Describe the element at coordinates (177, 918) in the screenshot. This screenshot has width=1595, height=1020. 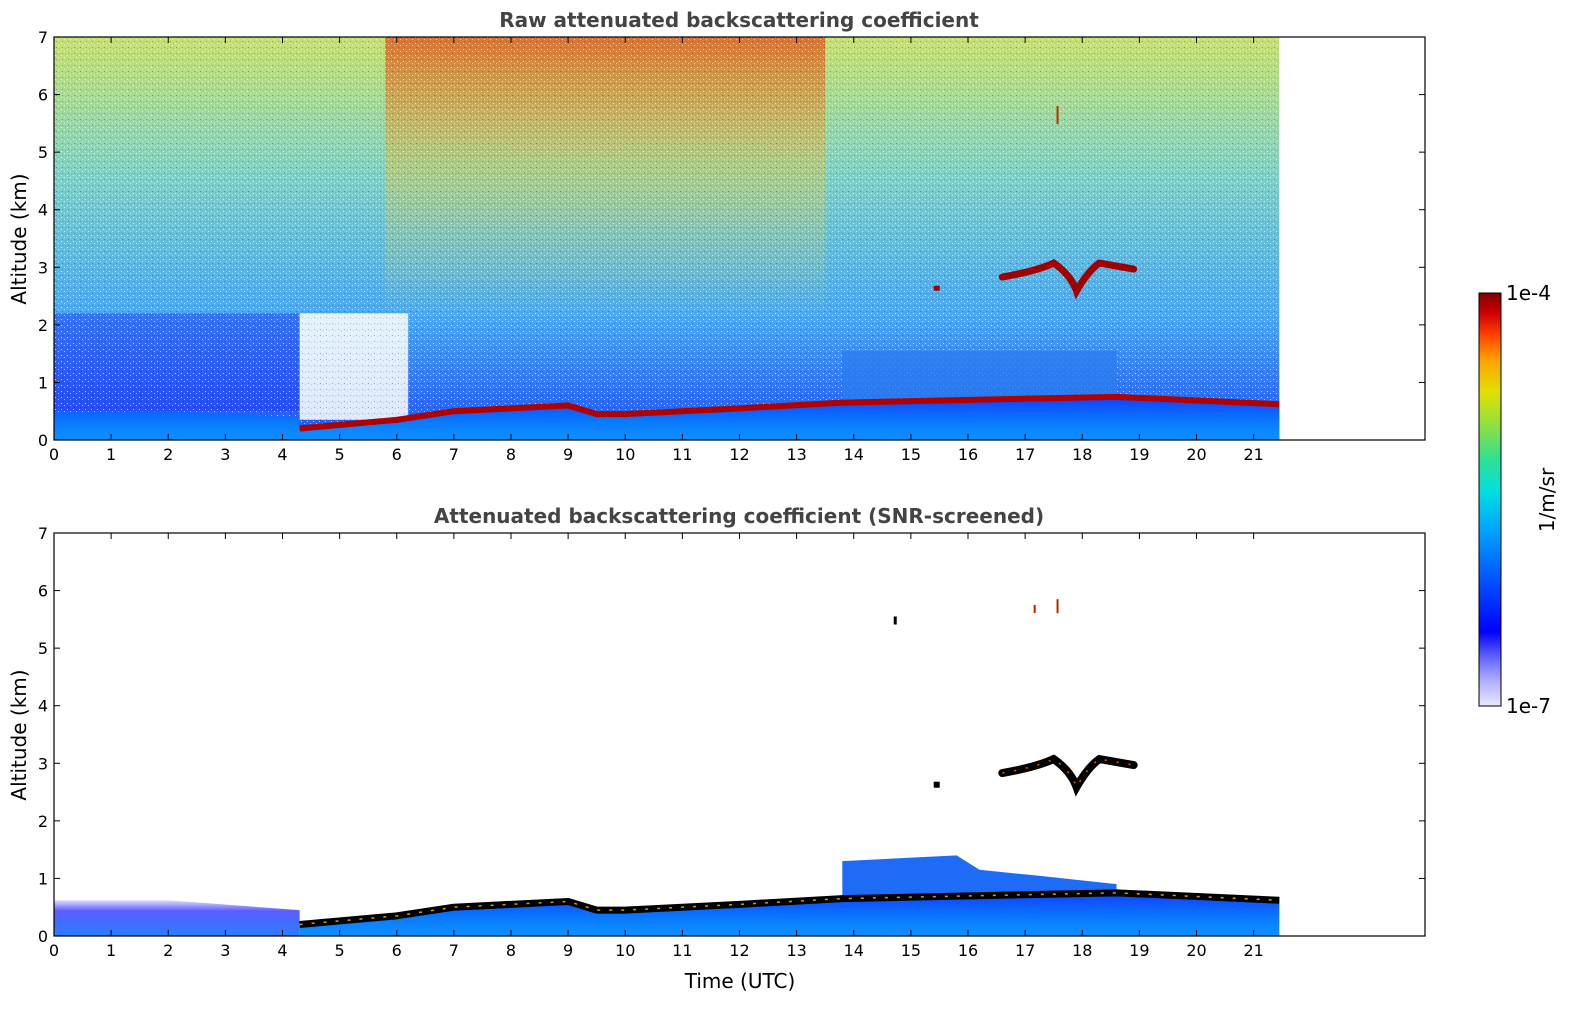
I see `night-aerosol-layer` at that location.